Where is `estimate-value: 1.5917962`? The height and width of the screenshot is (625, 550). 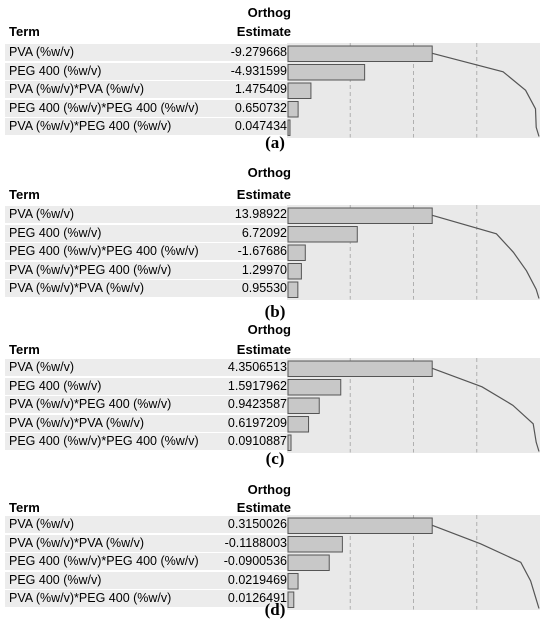
estimate-value: 1.5917962 is located at coordinates (257, 385).